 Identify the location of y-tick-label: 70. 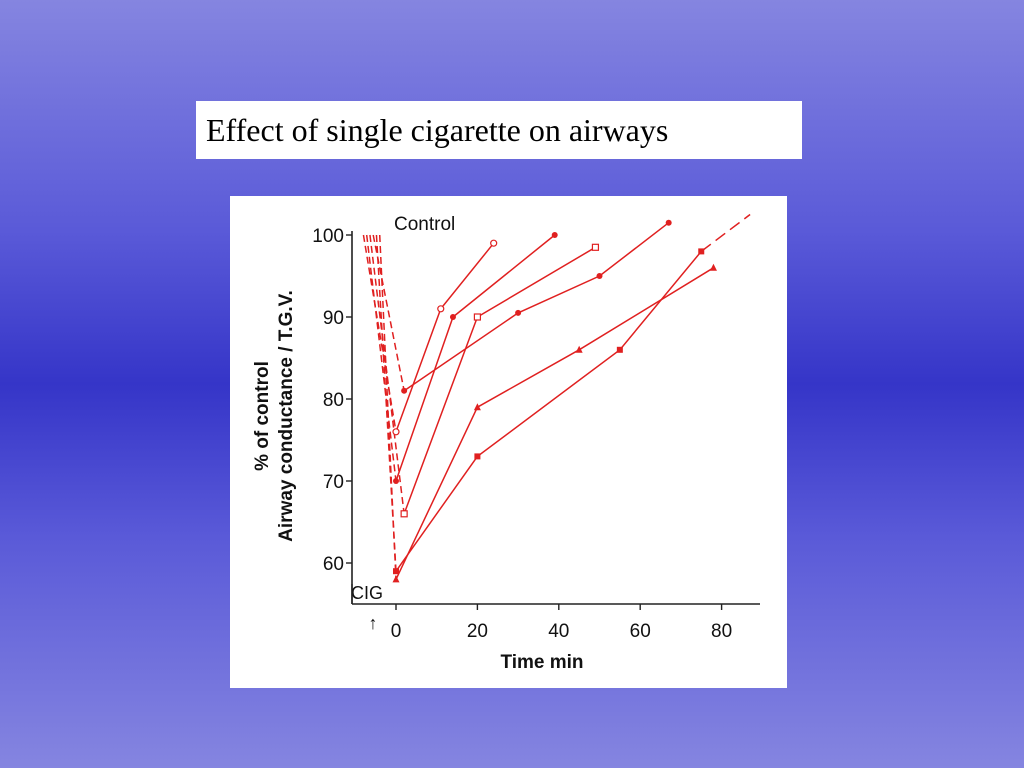
(333, 482).